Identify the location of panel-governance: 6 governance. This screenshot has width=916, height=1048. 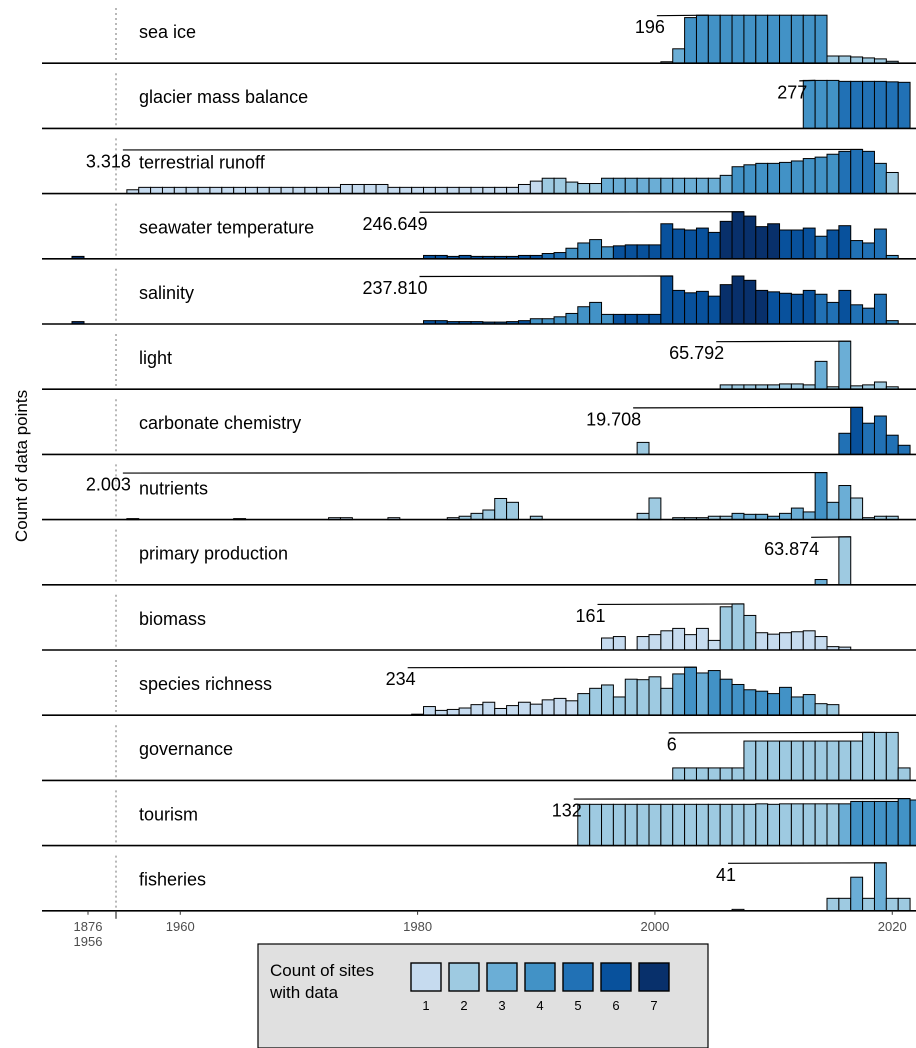
(479, 753).